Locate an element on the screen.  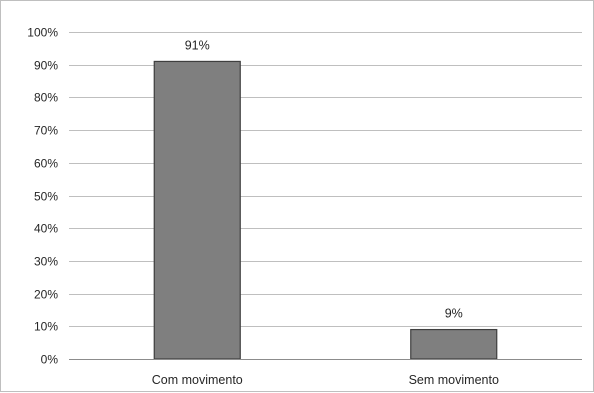
y-tick-label: 70% is located at coordinates (46, 131).